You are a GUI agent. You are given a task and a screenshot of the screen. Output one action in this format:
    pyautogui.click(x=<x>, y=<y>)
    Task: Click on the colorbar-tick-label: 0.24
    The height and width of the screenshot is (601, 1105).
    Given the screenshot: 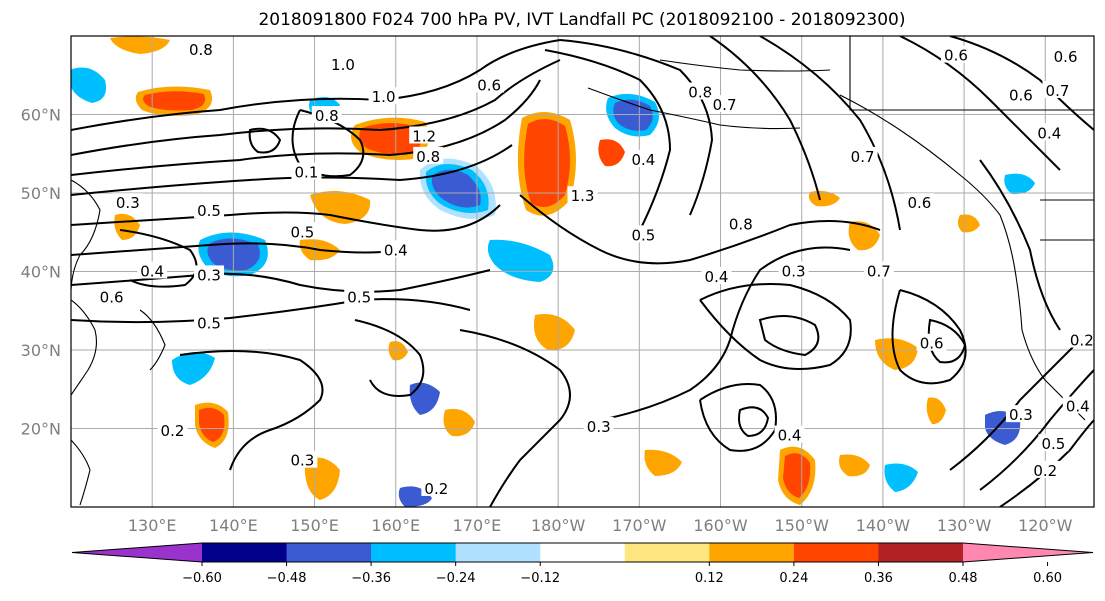 What is the action you would take?
    pyautogui.click(x=793, y=578)
    